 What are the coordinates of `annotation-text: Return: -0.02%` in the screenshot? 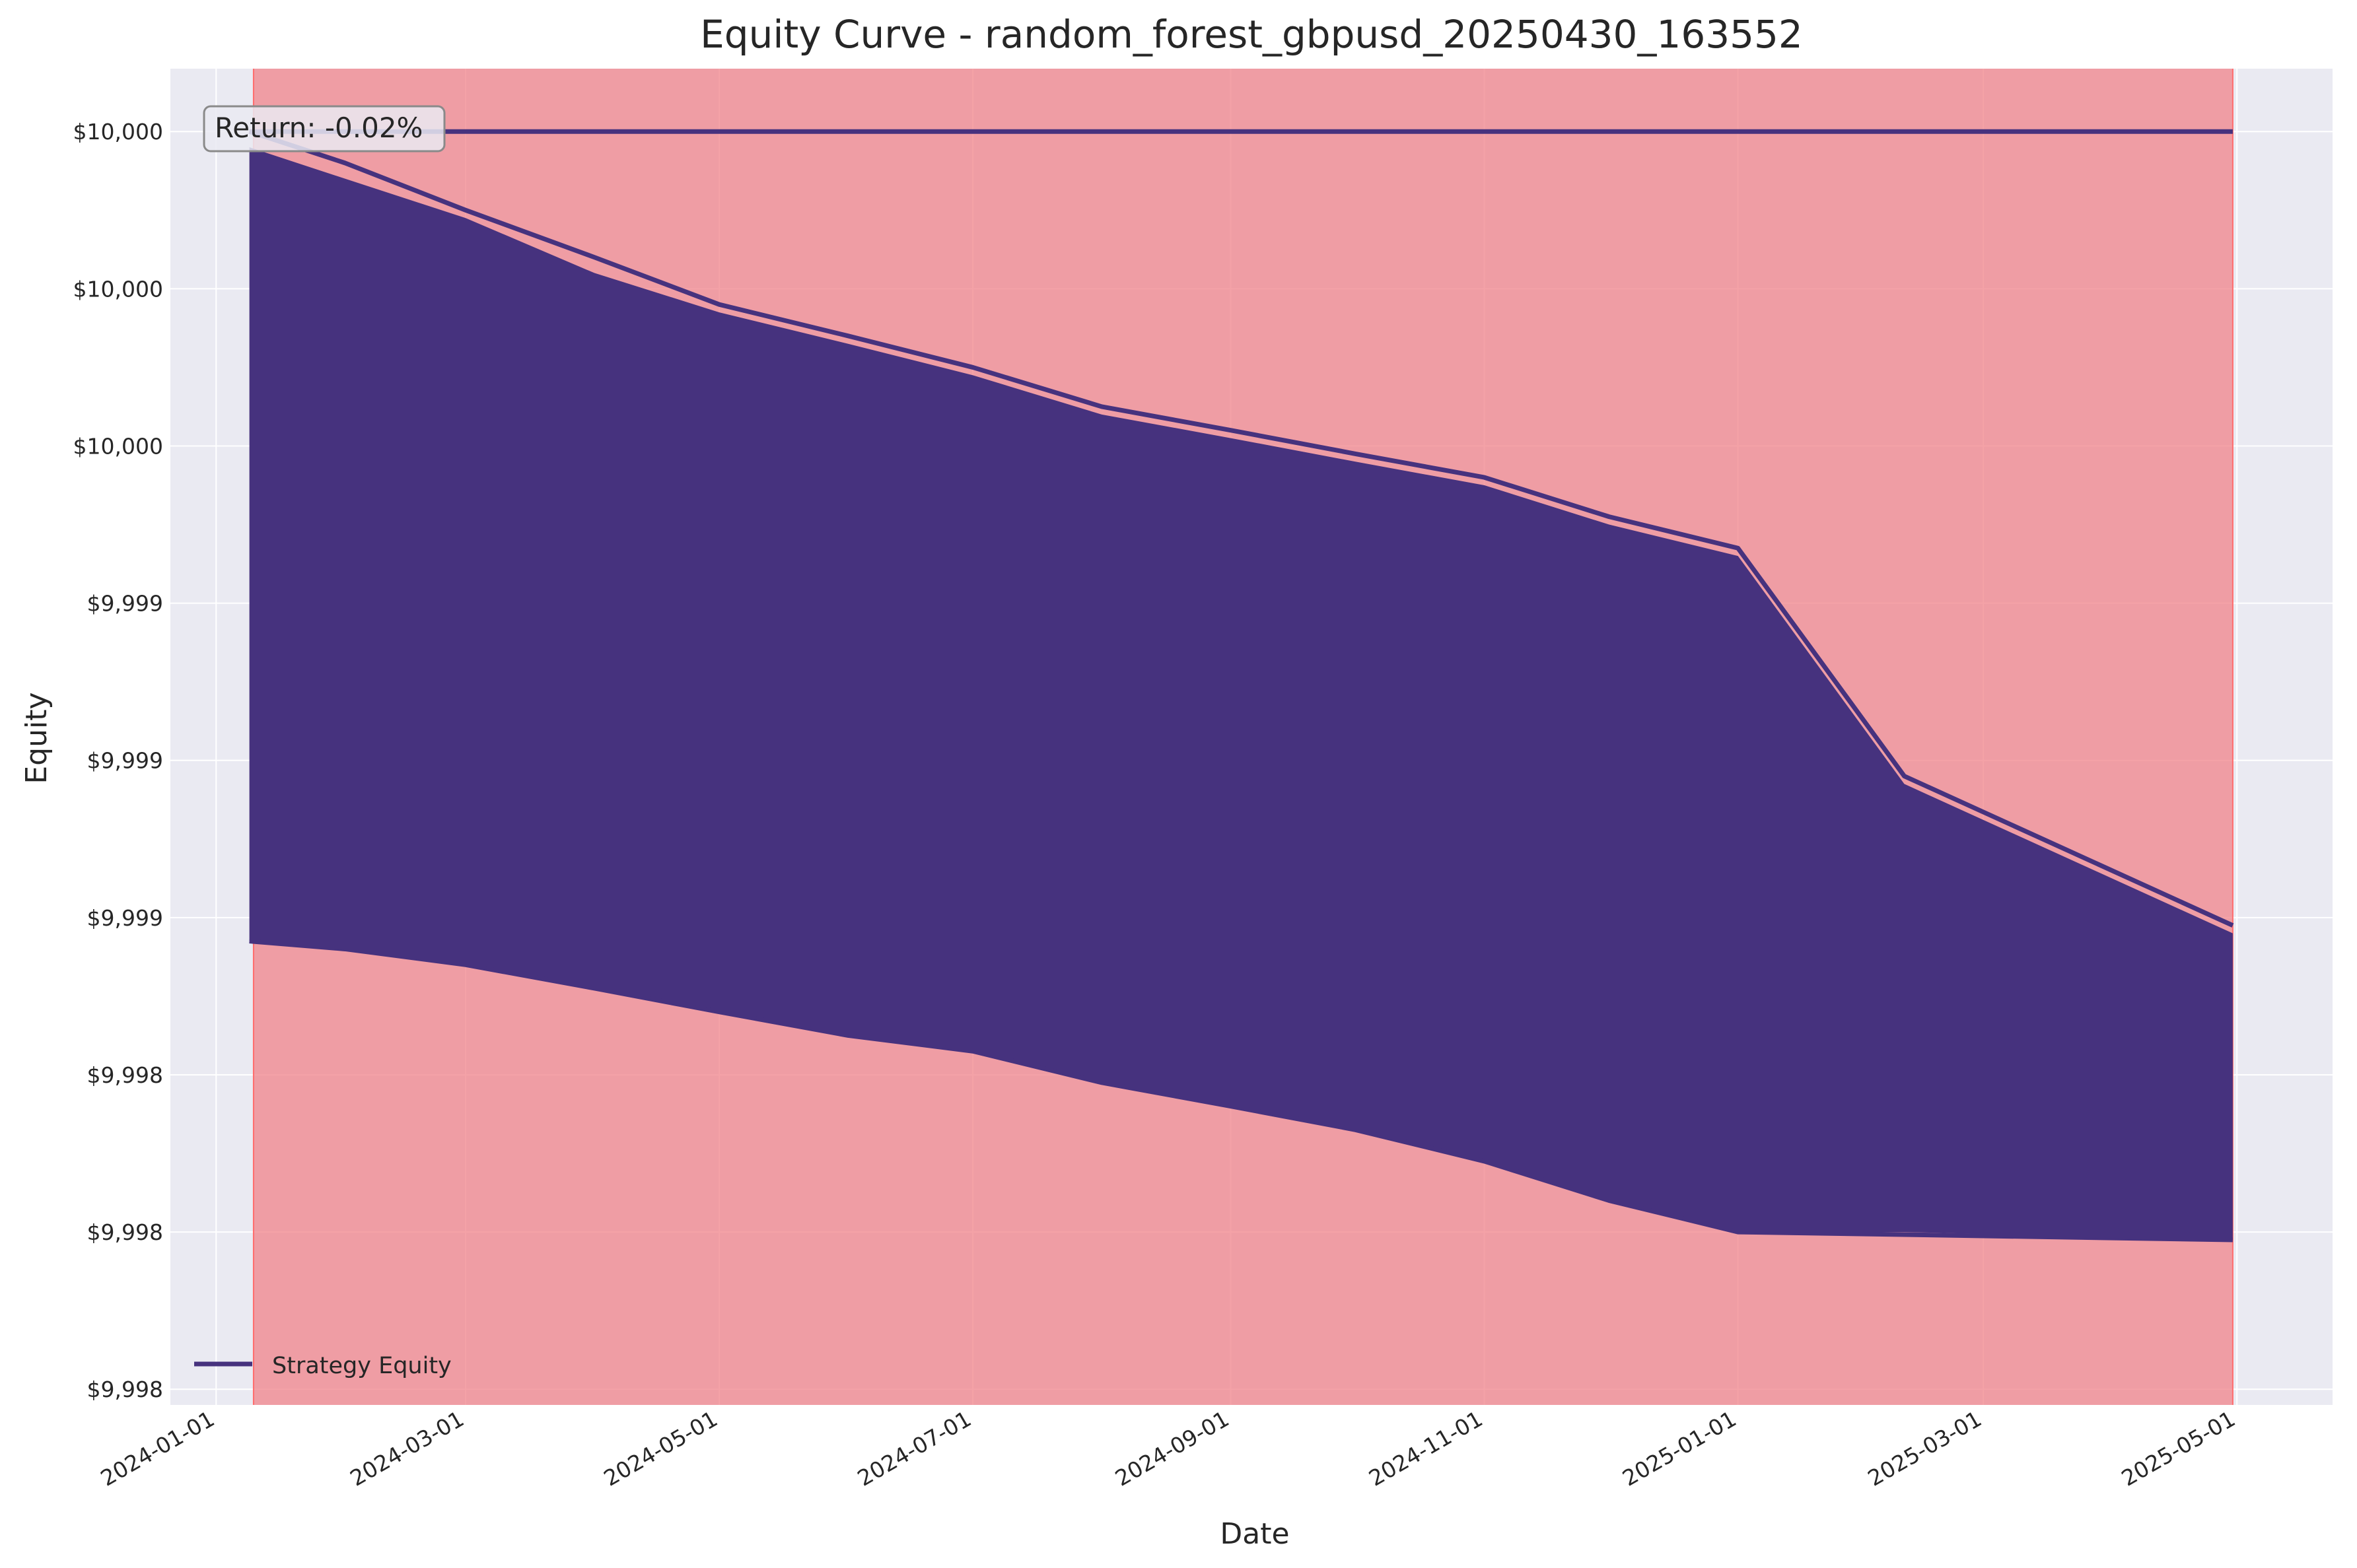 It's located at (319, 128).